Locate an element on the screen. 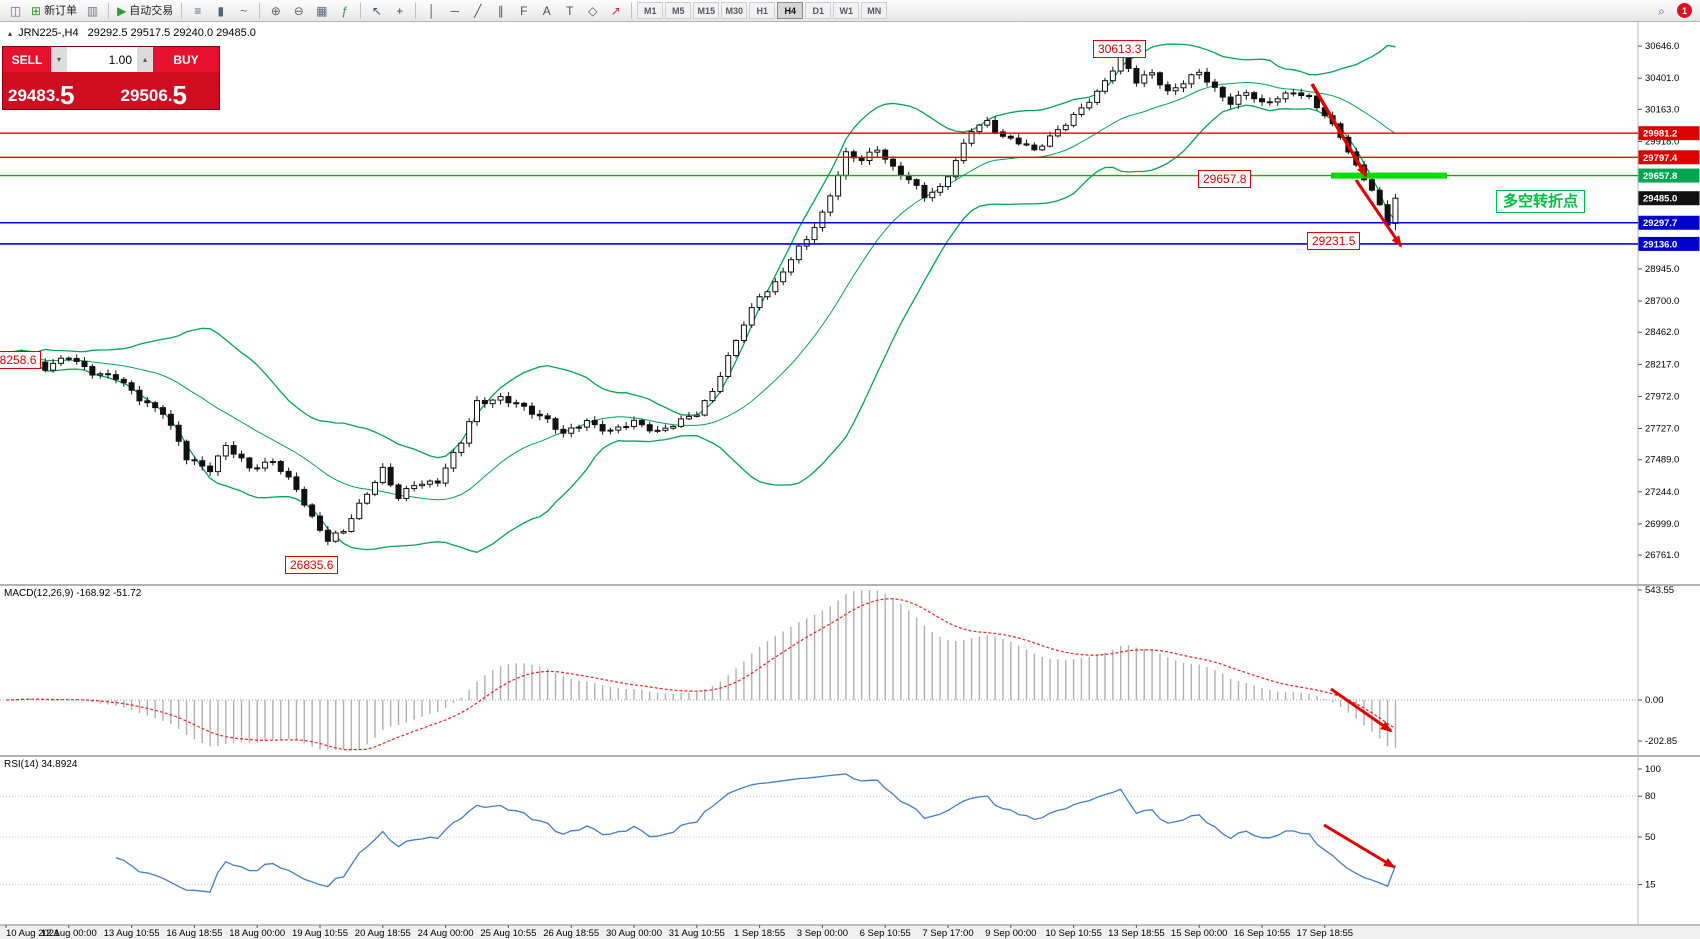 This screenshot has height=939, width=1700. search-icon: ⌕ is located at coordinates (1661, 10).